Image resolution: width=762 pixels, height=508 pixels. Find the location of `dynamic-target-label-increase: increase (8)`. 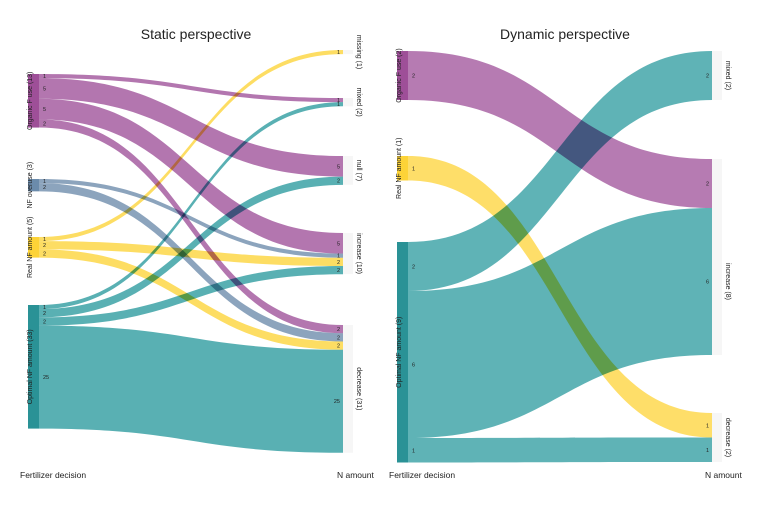

dynamic-target-label-increase: increase (8) is located at coordinates (727, 281).